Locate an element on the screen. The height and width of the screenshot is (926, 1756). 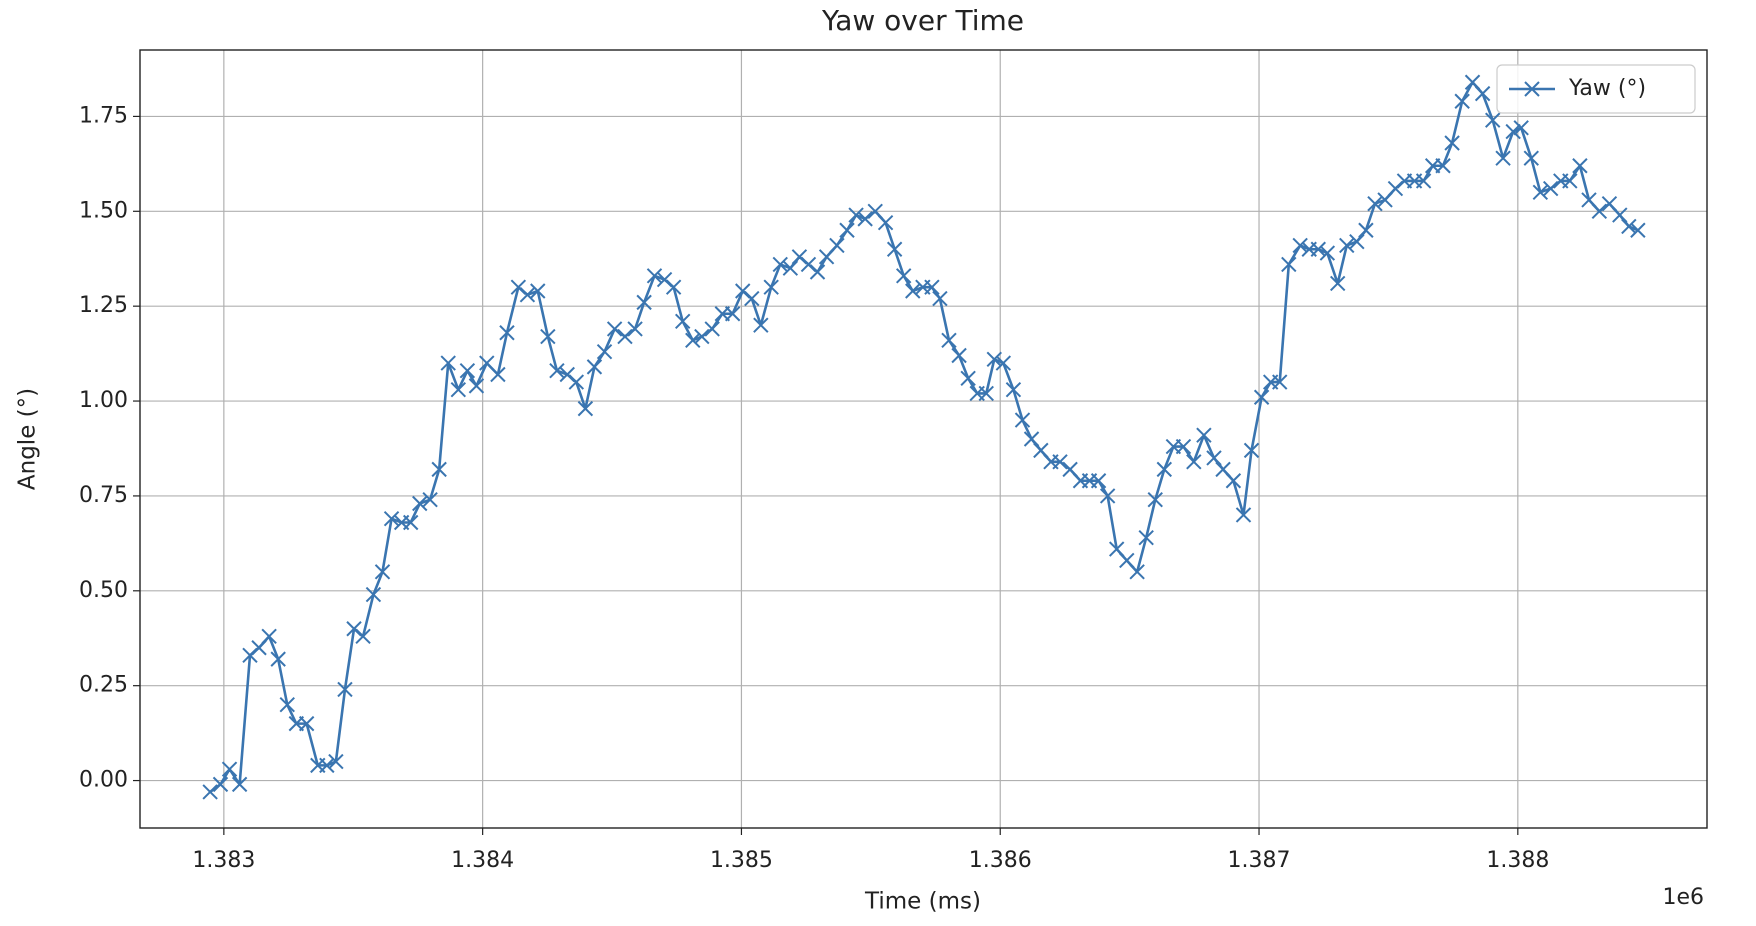
x-offset-label: 1e6 is located at coordinates (1683, 897).